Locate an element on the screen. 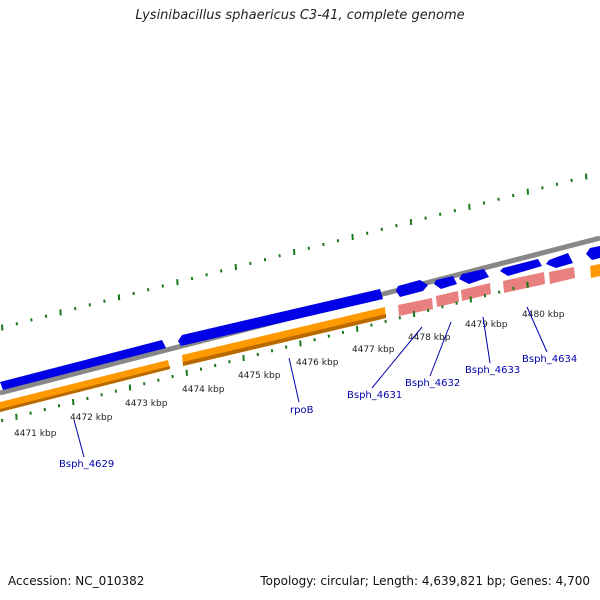 This screenshot has height=600, width=600. kbp-label: 4475 kbp is located at coordinates (259, 376).